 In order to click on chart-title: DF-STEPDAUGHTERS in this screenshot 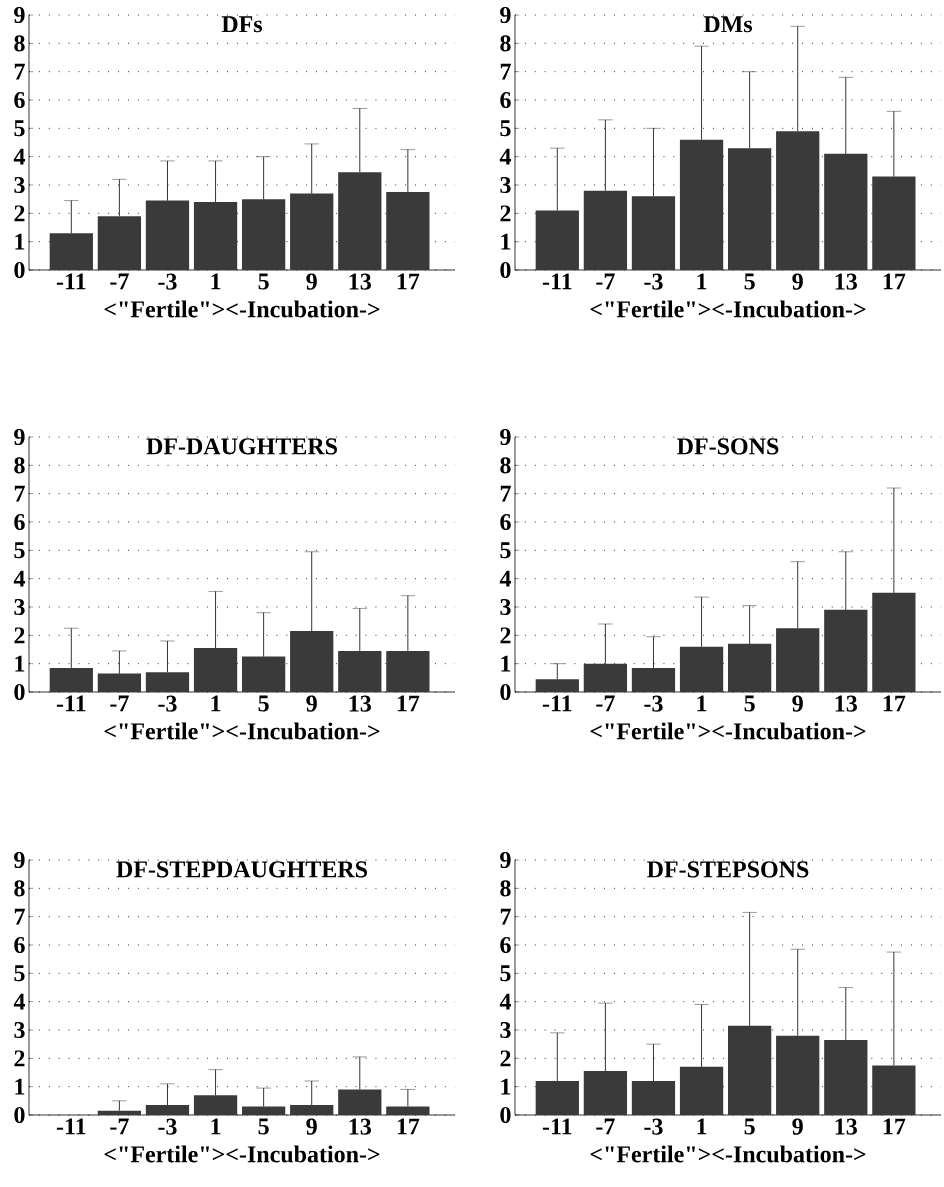, I will do `click(241, 869)`.